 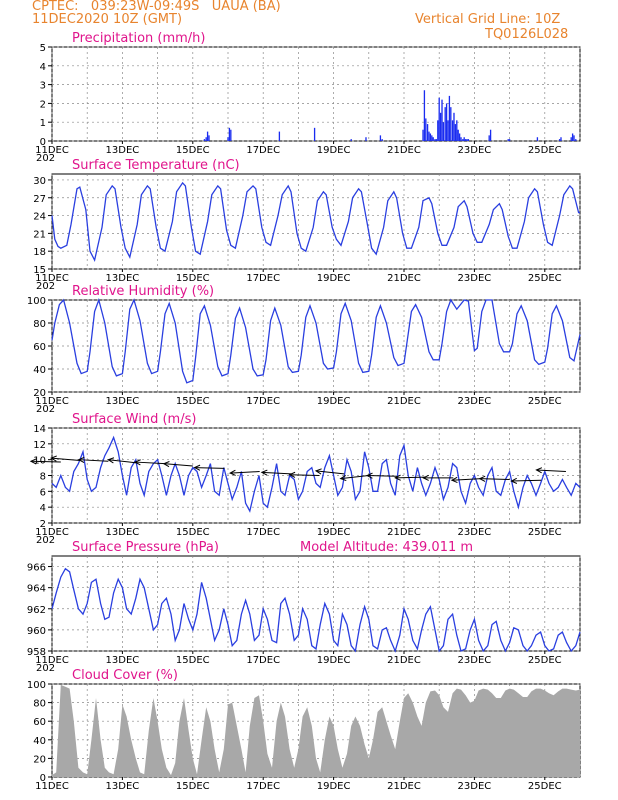 I want to click on cloud-ytick-label: 40, so click(x=39, y=741).